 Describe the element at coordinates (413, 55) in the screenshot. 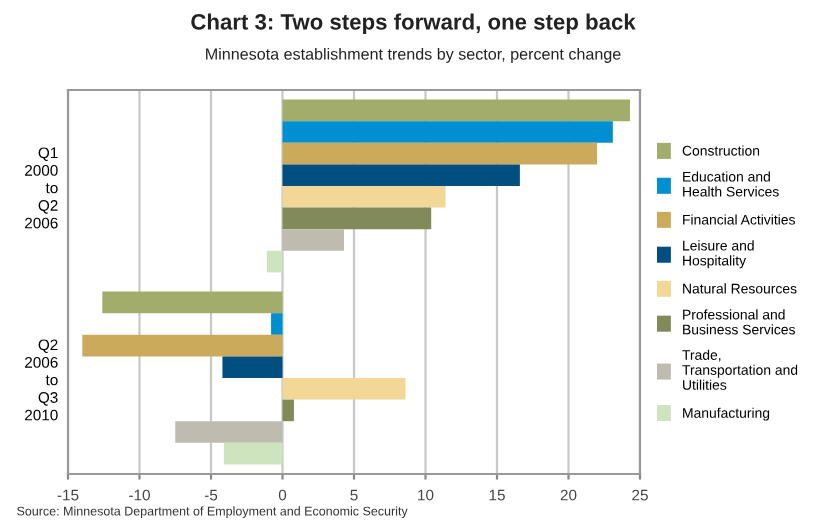

I see `chart-subtitle: Minnesota establishment trends by sector, percent change` at that location.